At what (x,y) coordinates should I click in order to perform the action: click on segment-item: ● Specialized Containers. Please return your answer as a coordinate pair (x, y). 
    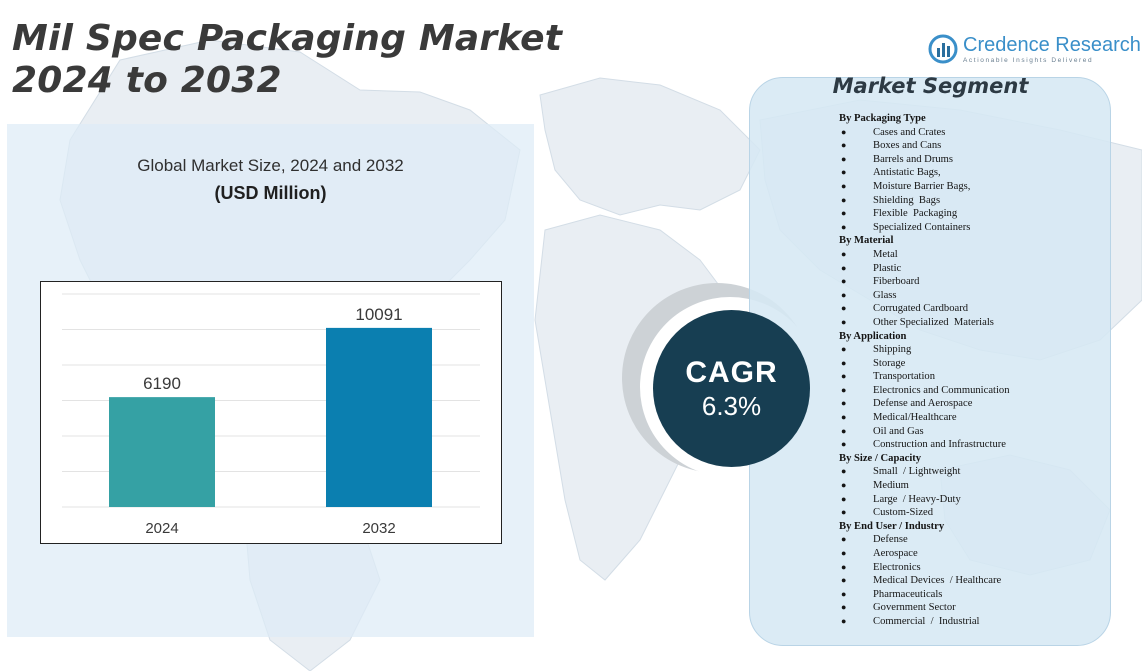
    Looking at the image, I should click on (924, 228).